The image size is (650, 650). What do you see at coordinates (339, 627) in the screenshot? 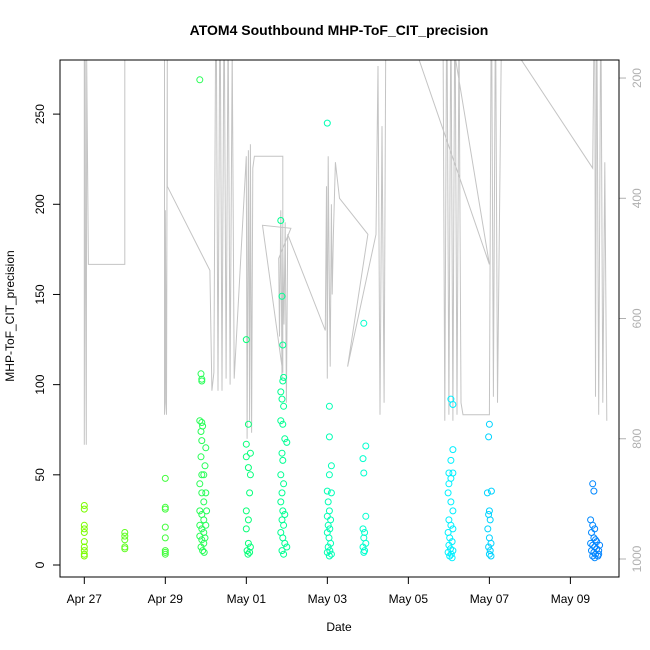
I see `x-axis-label: Date` at bounding box center [339, 627].